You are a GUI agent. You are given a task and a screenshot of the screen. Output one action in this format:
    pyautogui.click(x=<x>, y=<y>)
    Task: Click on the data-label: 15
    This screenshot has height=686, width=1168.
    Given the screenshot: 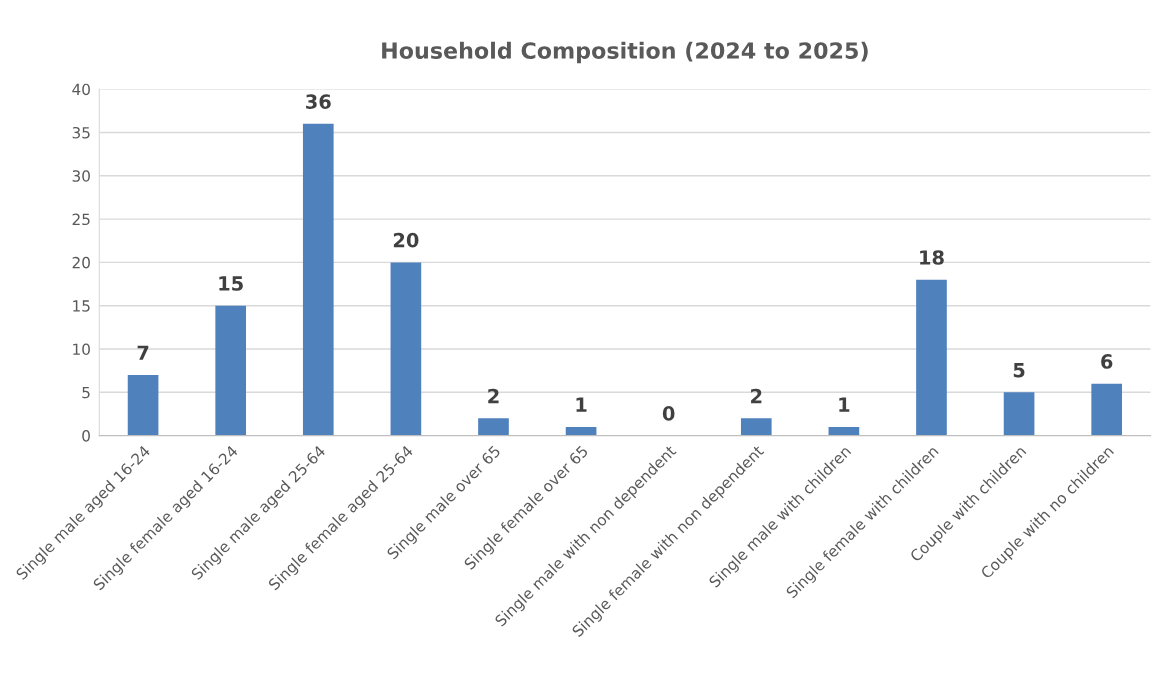 What is the action you would take?
    pyautogui.click(x=231, y=283)
    